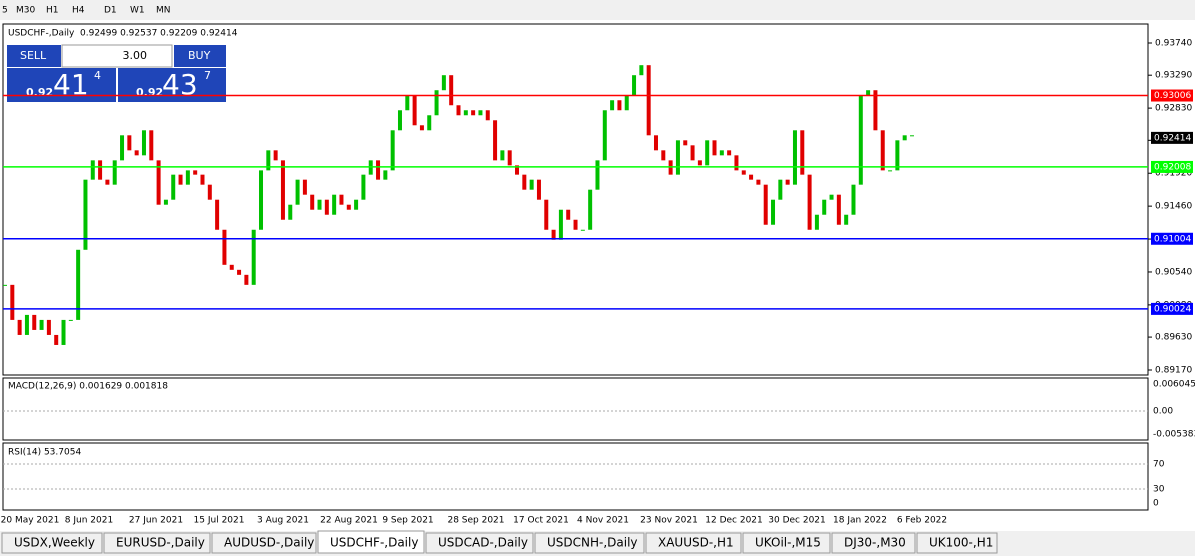 The width and height of the screenshot is (1195, 556). I want to click on timeframe-button: D1, so click(110, 11).